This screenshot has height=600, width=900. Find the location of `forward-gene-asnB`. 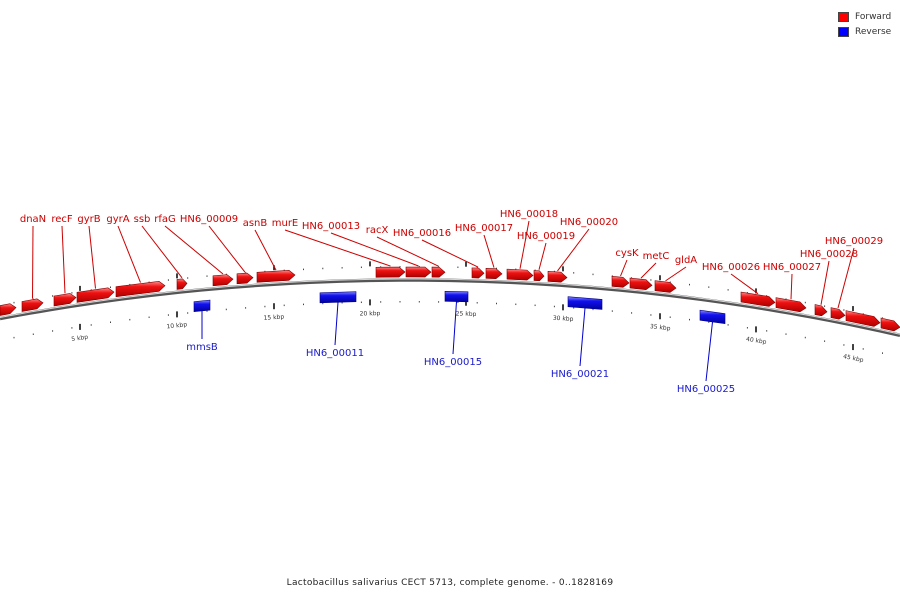

forward-gene-asnB is located at coordinates (276, 276).